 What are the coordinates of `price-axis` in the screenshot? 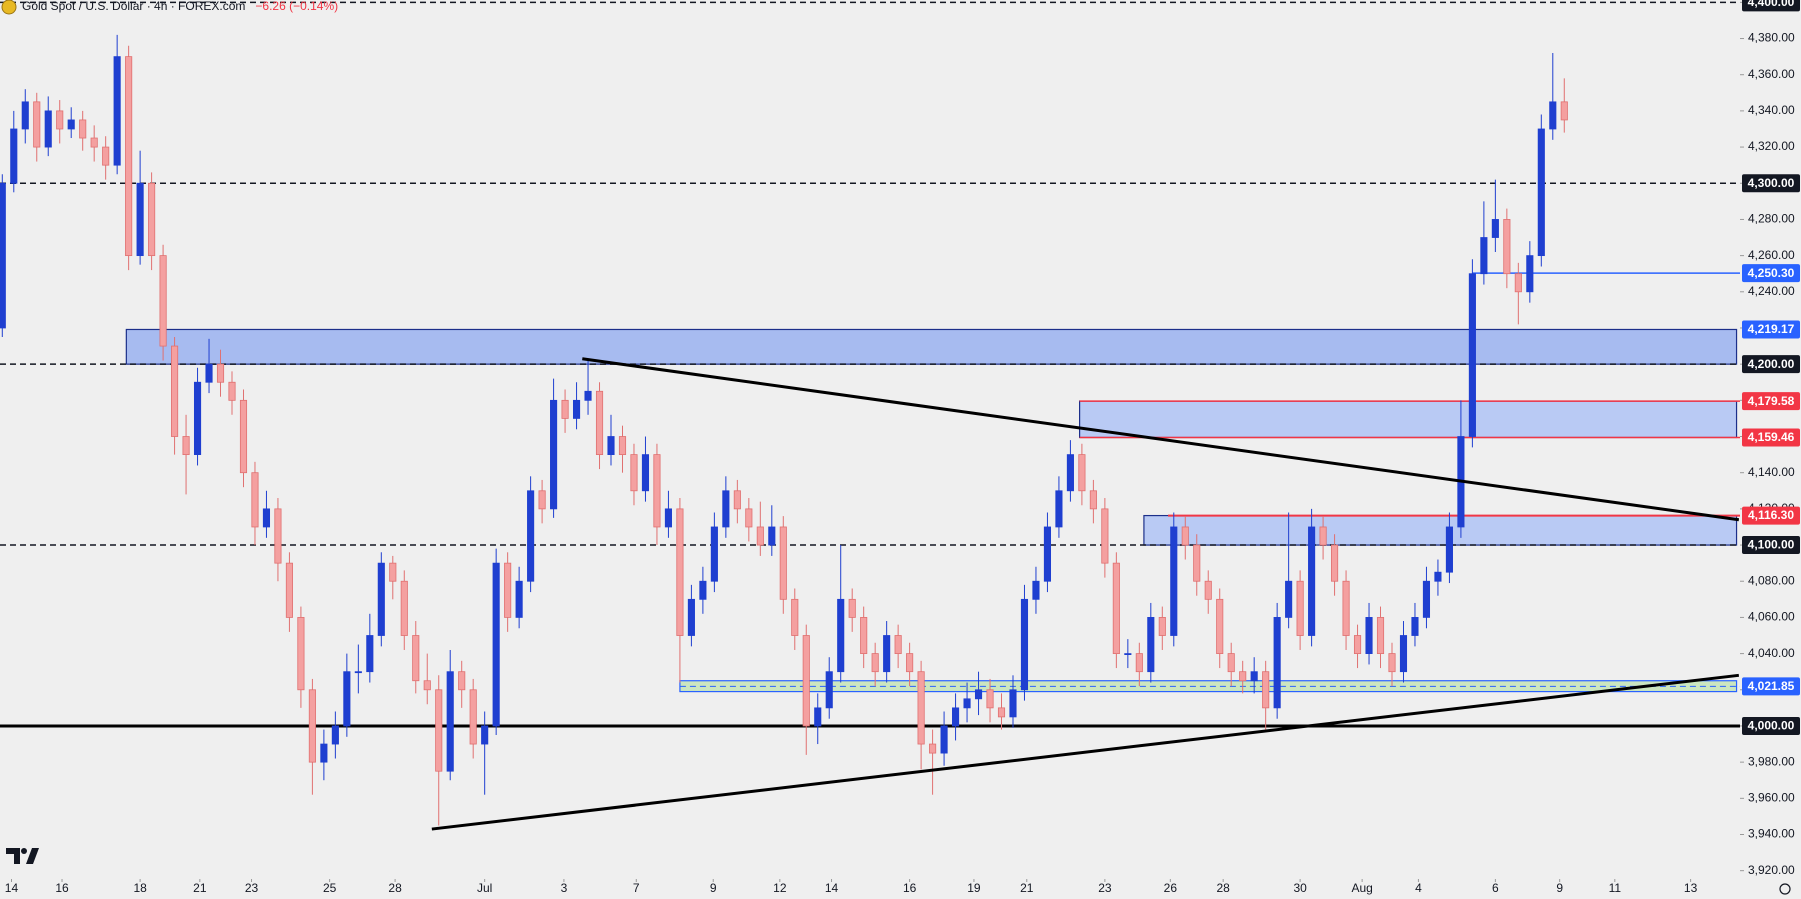 It's located at (1770, 449).